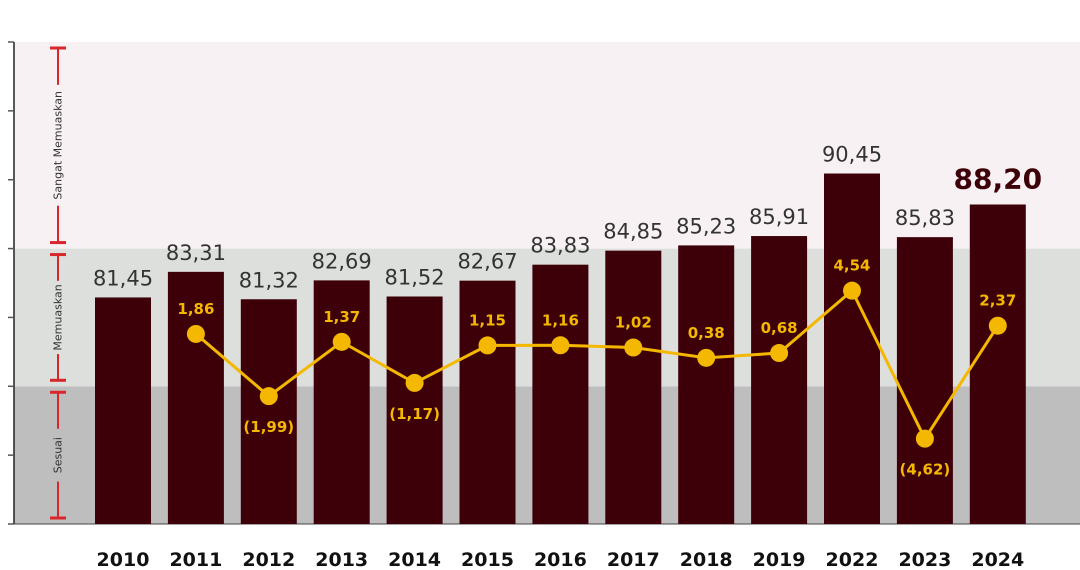 The image size is (1080, 570). I want to click on growth-label: 0,38, so click(706, 333).